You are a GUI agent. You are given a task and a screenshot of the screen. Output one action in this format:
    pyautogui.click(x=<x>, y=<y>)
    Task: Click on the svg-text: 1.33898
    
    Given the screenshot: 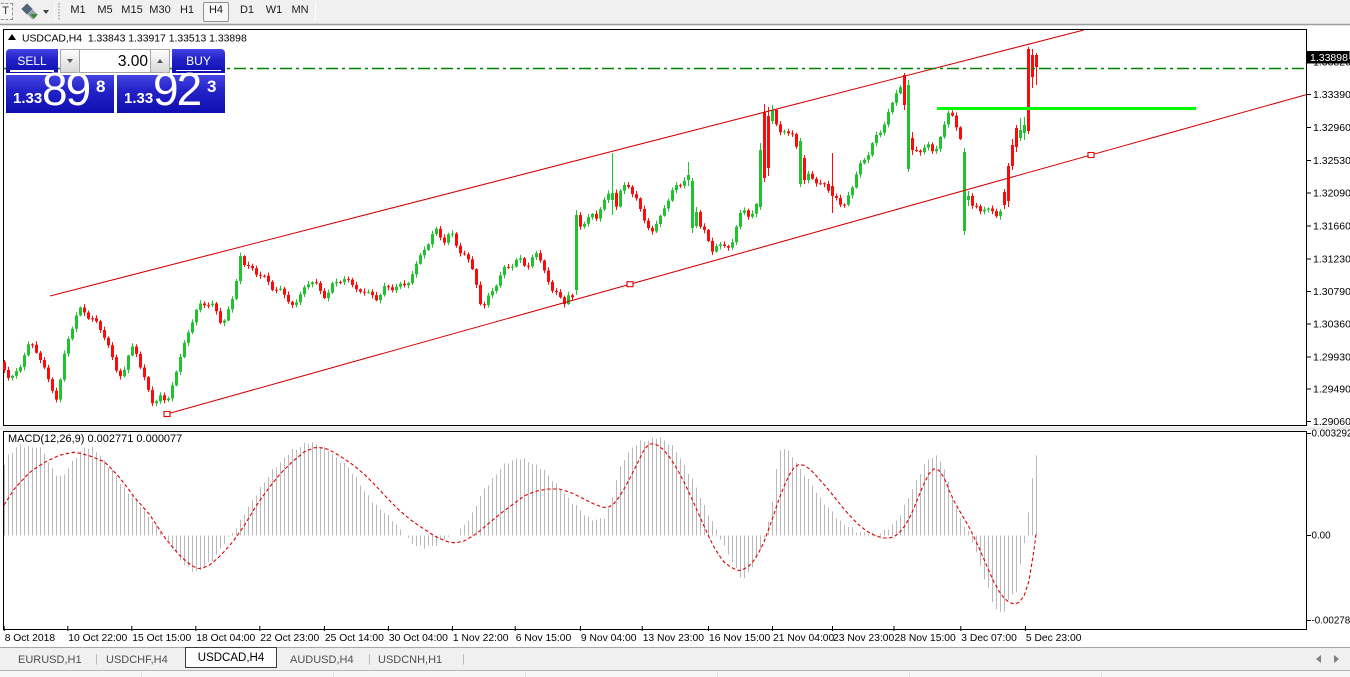 What is the action you would take?
    pyautogui.click(x=1329, y=58)
    